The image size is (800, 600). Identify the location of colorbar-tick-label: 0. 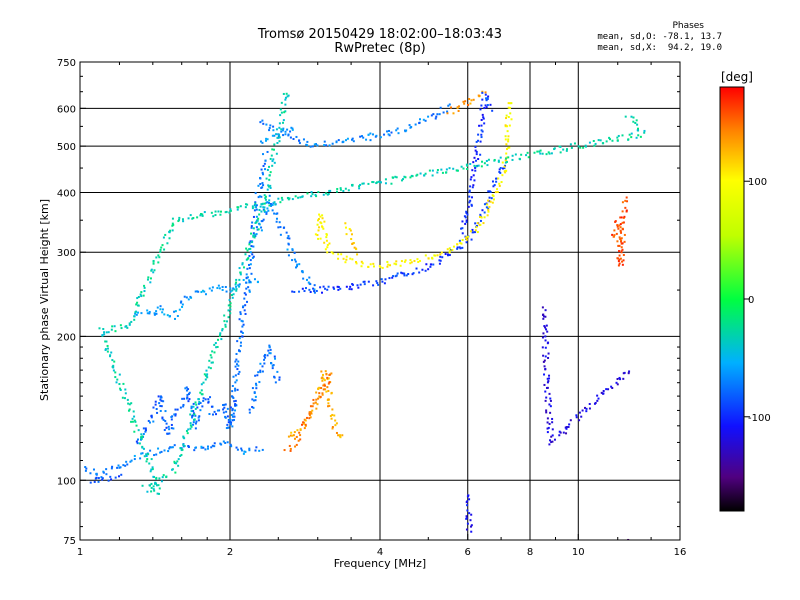
(751, 300).